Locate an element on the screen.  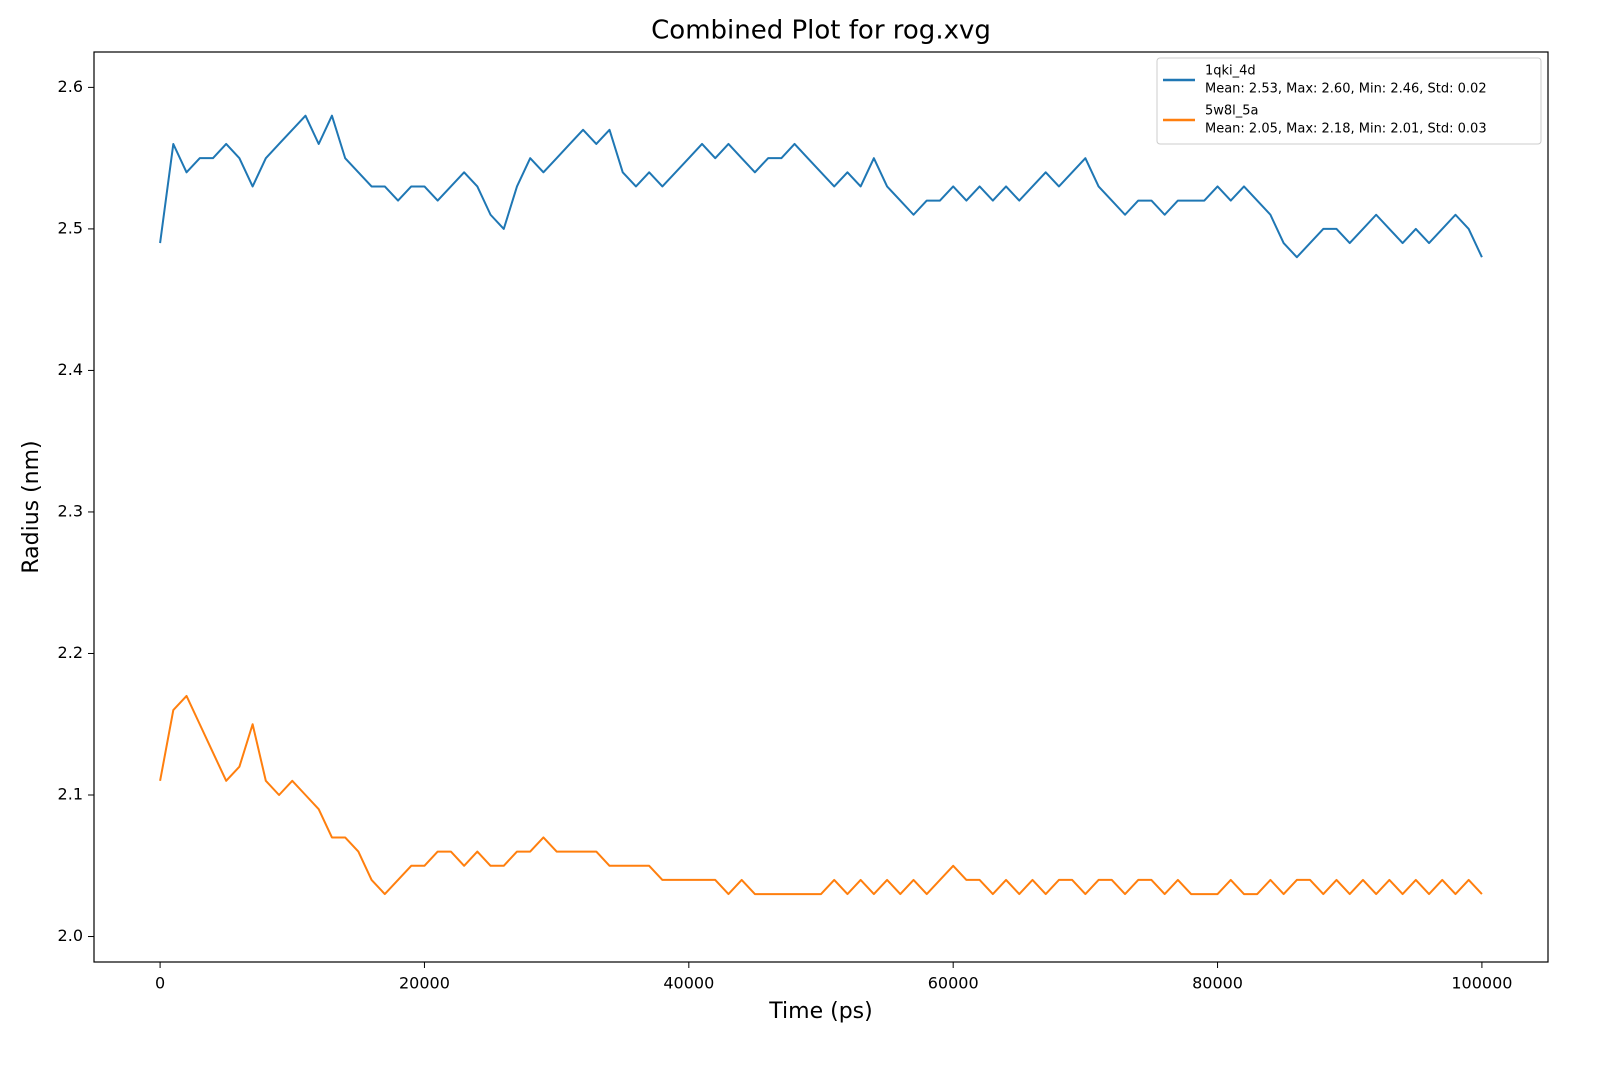
y-axis-label: Radius (nm) is located at coordinates (31, 506).